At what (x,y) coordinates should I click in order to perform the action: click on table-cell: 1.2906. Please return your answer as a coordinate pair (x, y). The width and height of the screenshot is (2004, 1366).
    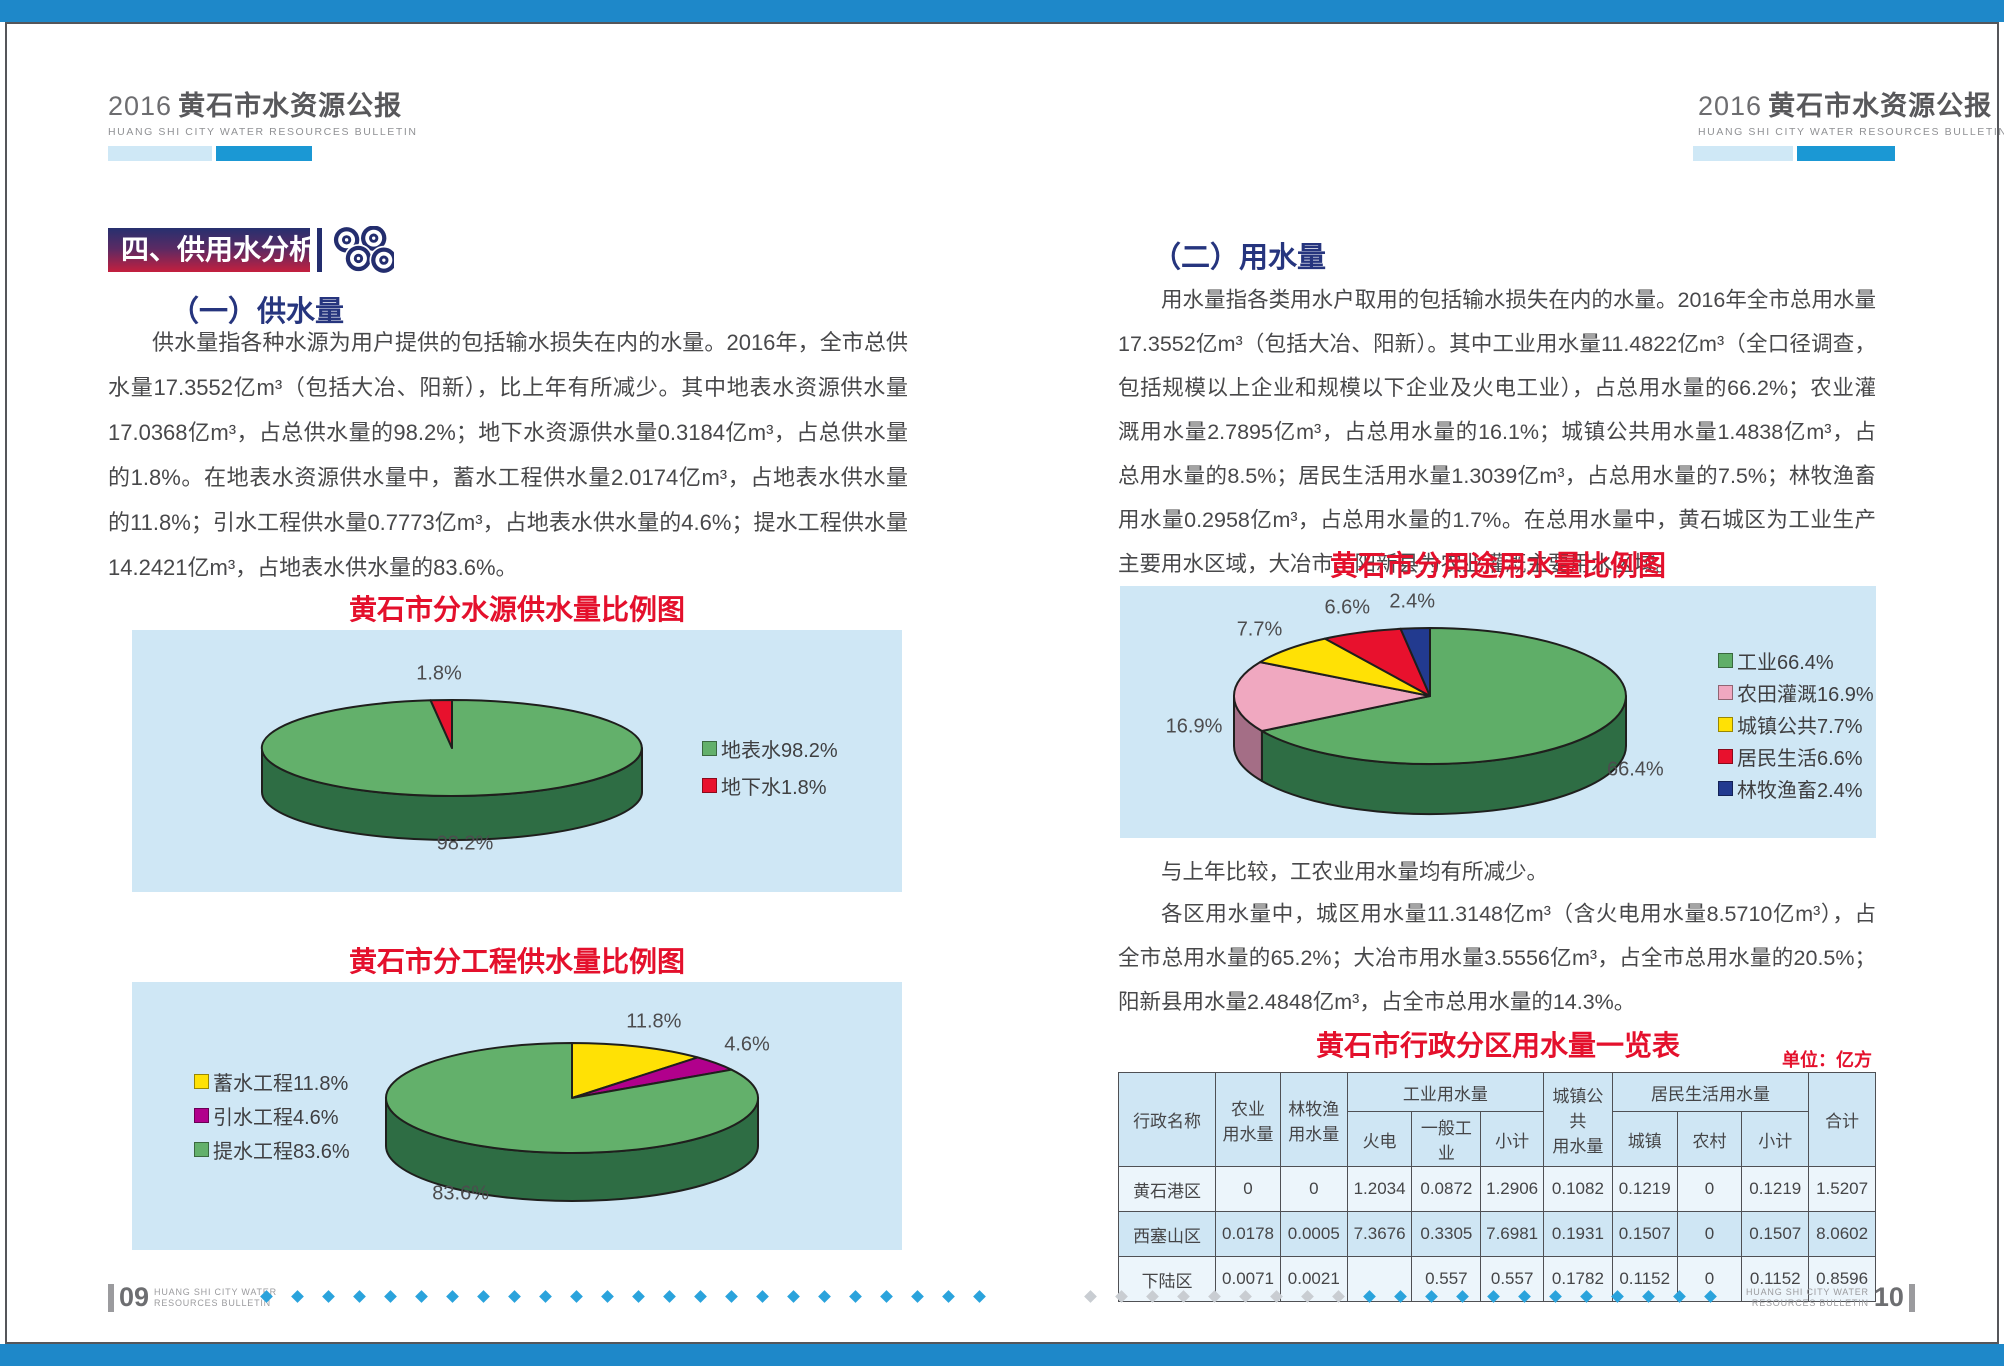
    Looking at the image, I should click on (1512, 1189).